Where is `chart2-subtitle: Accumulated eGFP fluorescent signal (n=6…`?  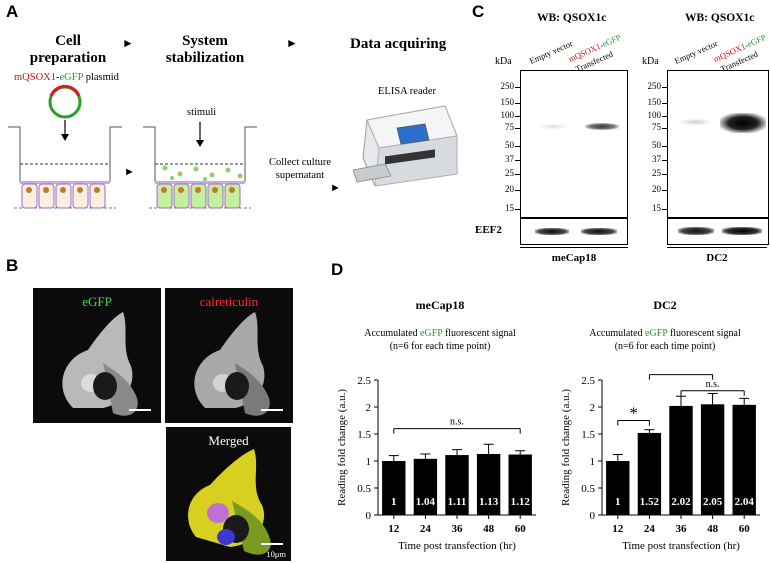 chart2-subtitle: Accumulated eGFP fluorescent signal (n=6… is located at coordinates (665, 340).